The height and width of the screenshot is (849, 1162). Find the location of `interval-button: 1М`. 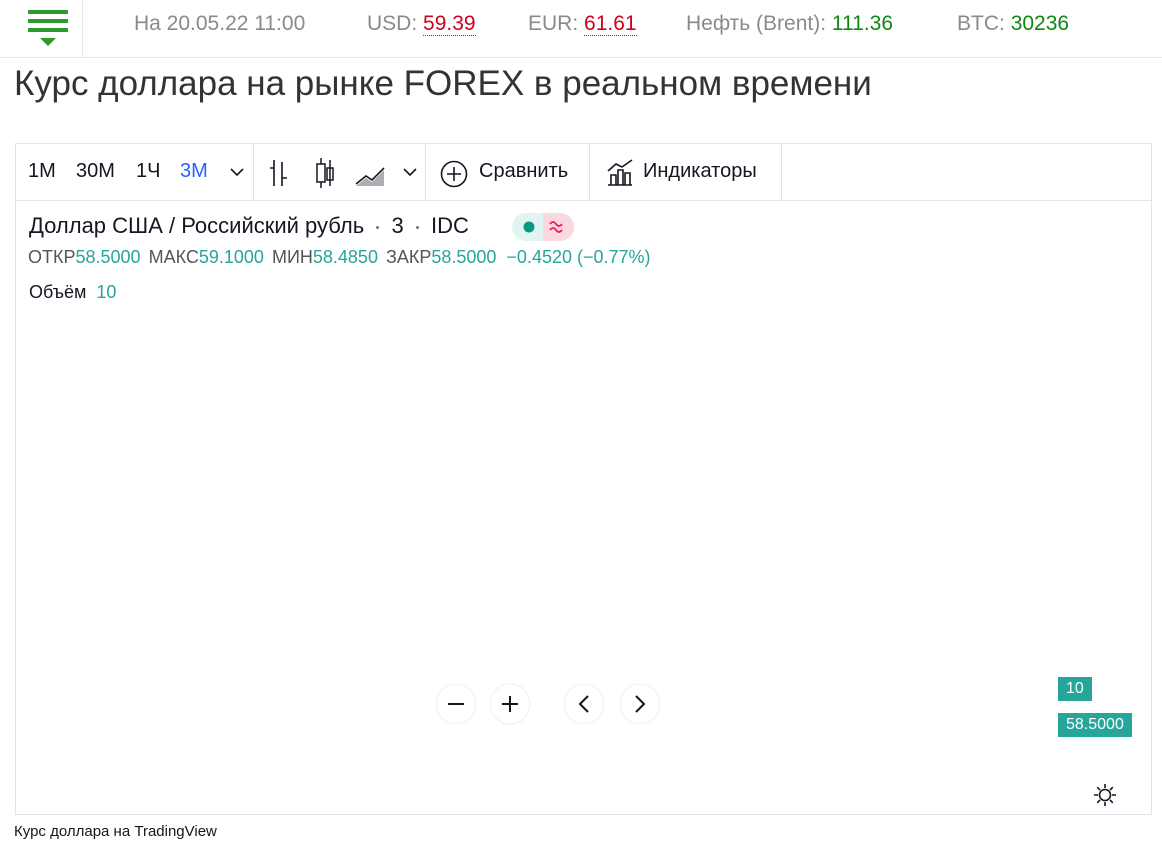

interval-button: 1М is located at coordinates (42, 171).